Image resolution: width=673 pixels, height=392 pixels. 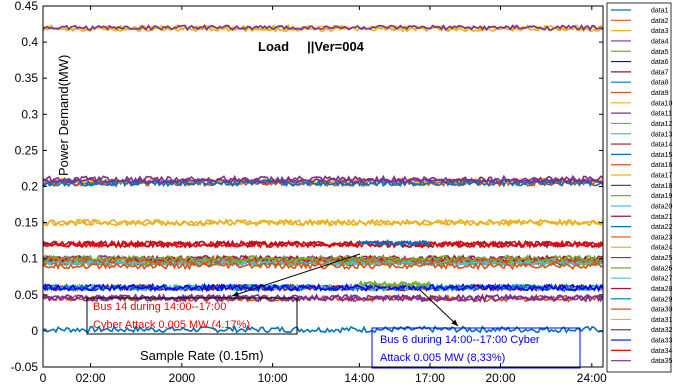 I want to click on legend-label-data31: data31, so click(x=662, y=320).